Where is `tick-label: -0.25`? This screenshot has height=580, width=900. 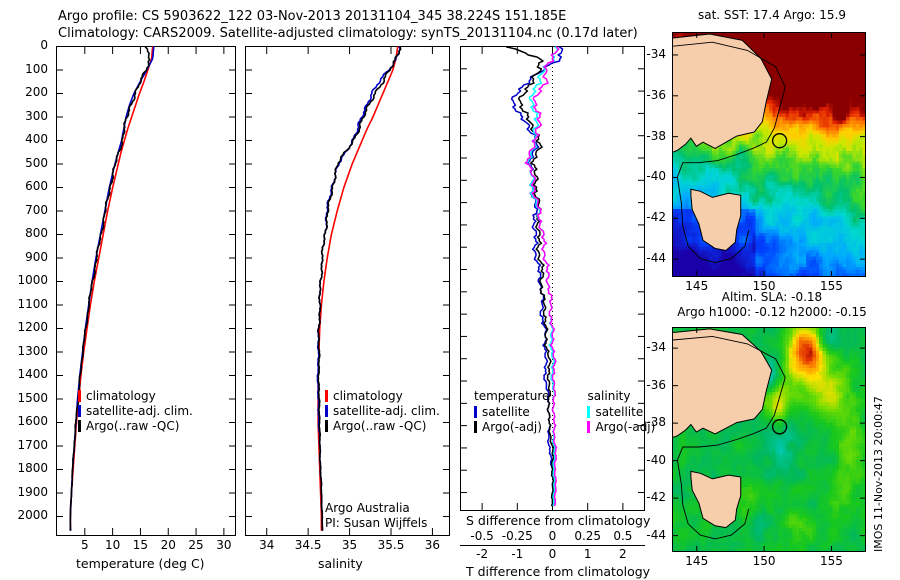
tick-label: -0.25 is located at coordinates (517, 536).